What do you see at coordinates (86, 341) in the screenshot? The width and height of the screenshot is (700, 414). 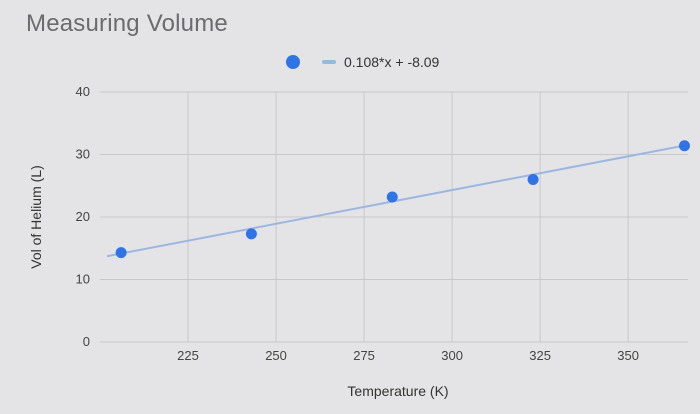 I see `y-tick-label: 0` at bounding box center [86, 341].